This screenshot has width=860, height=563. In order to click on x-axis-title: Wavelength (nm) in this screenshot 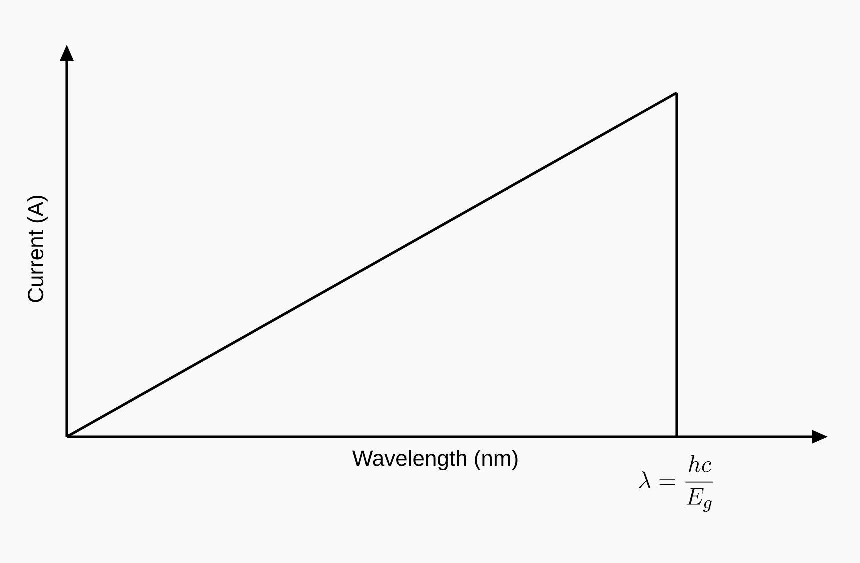, I will do `click(435, 460)`.